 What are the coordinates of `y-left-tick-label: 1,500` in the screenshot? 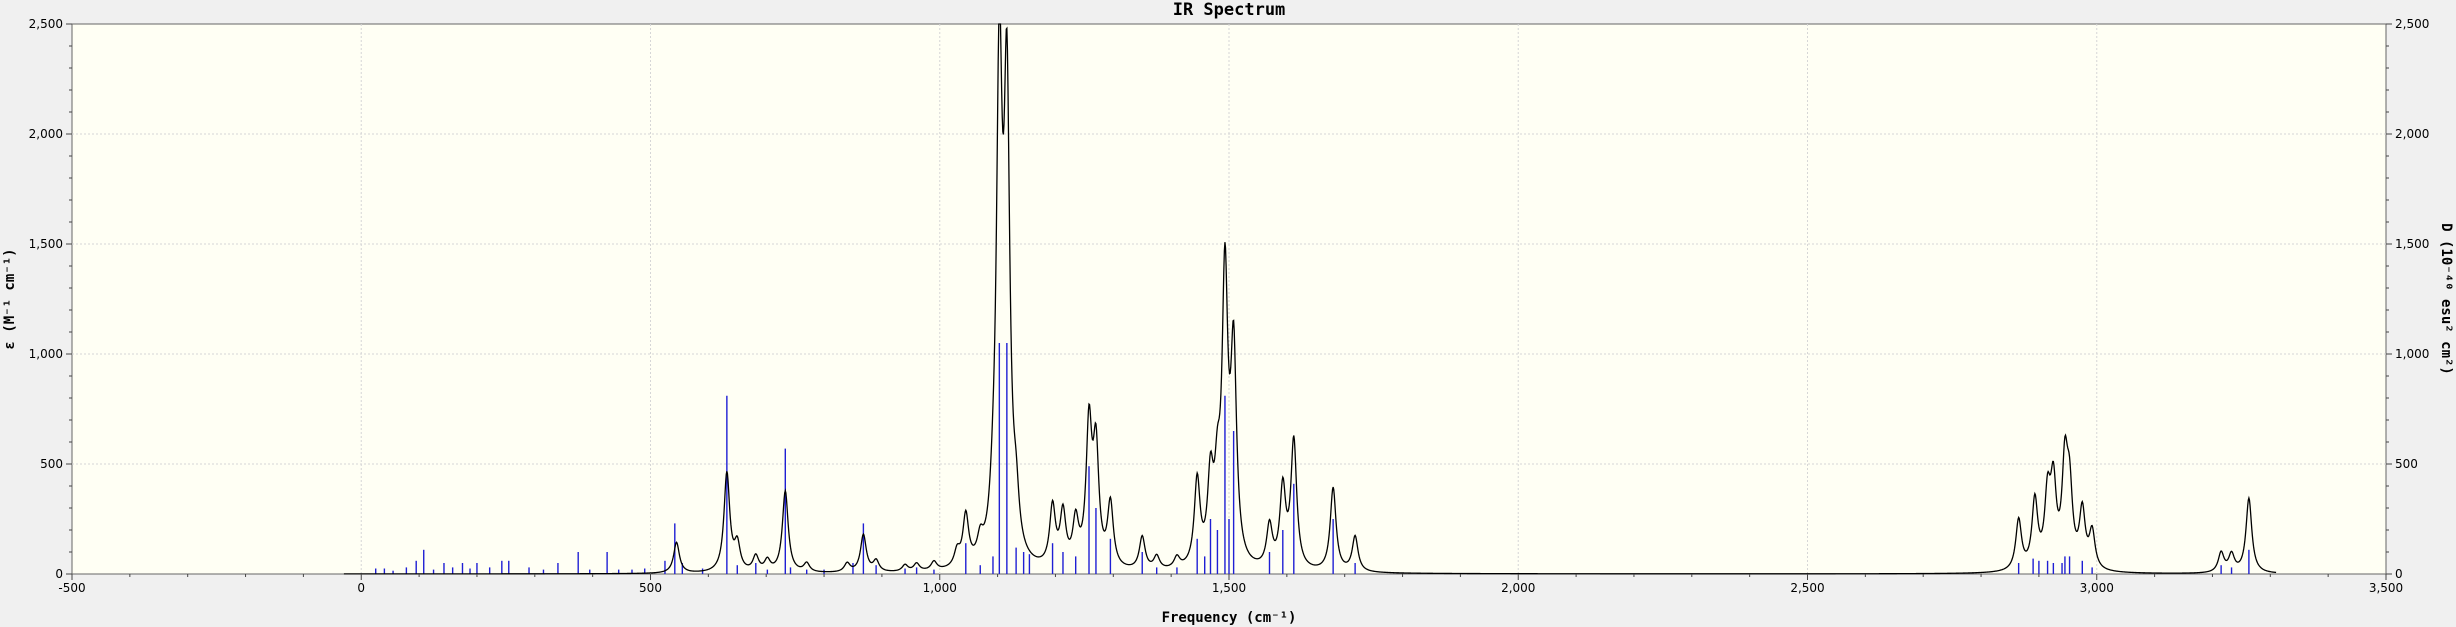 It's located at (46, 244).